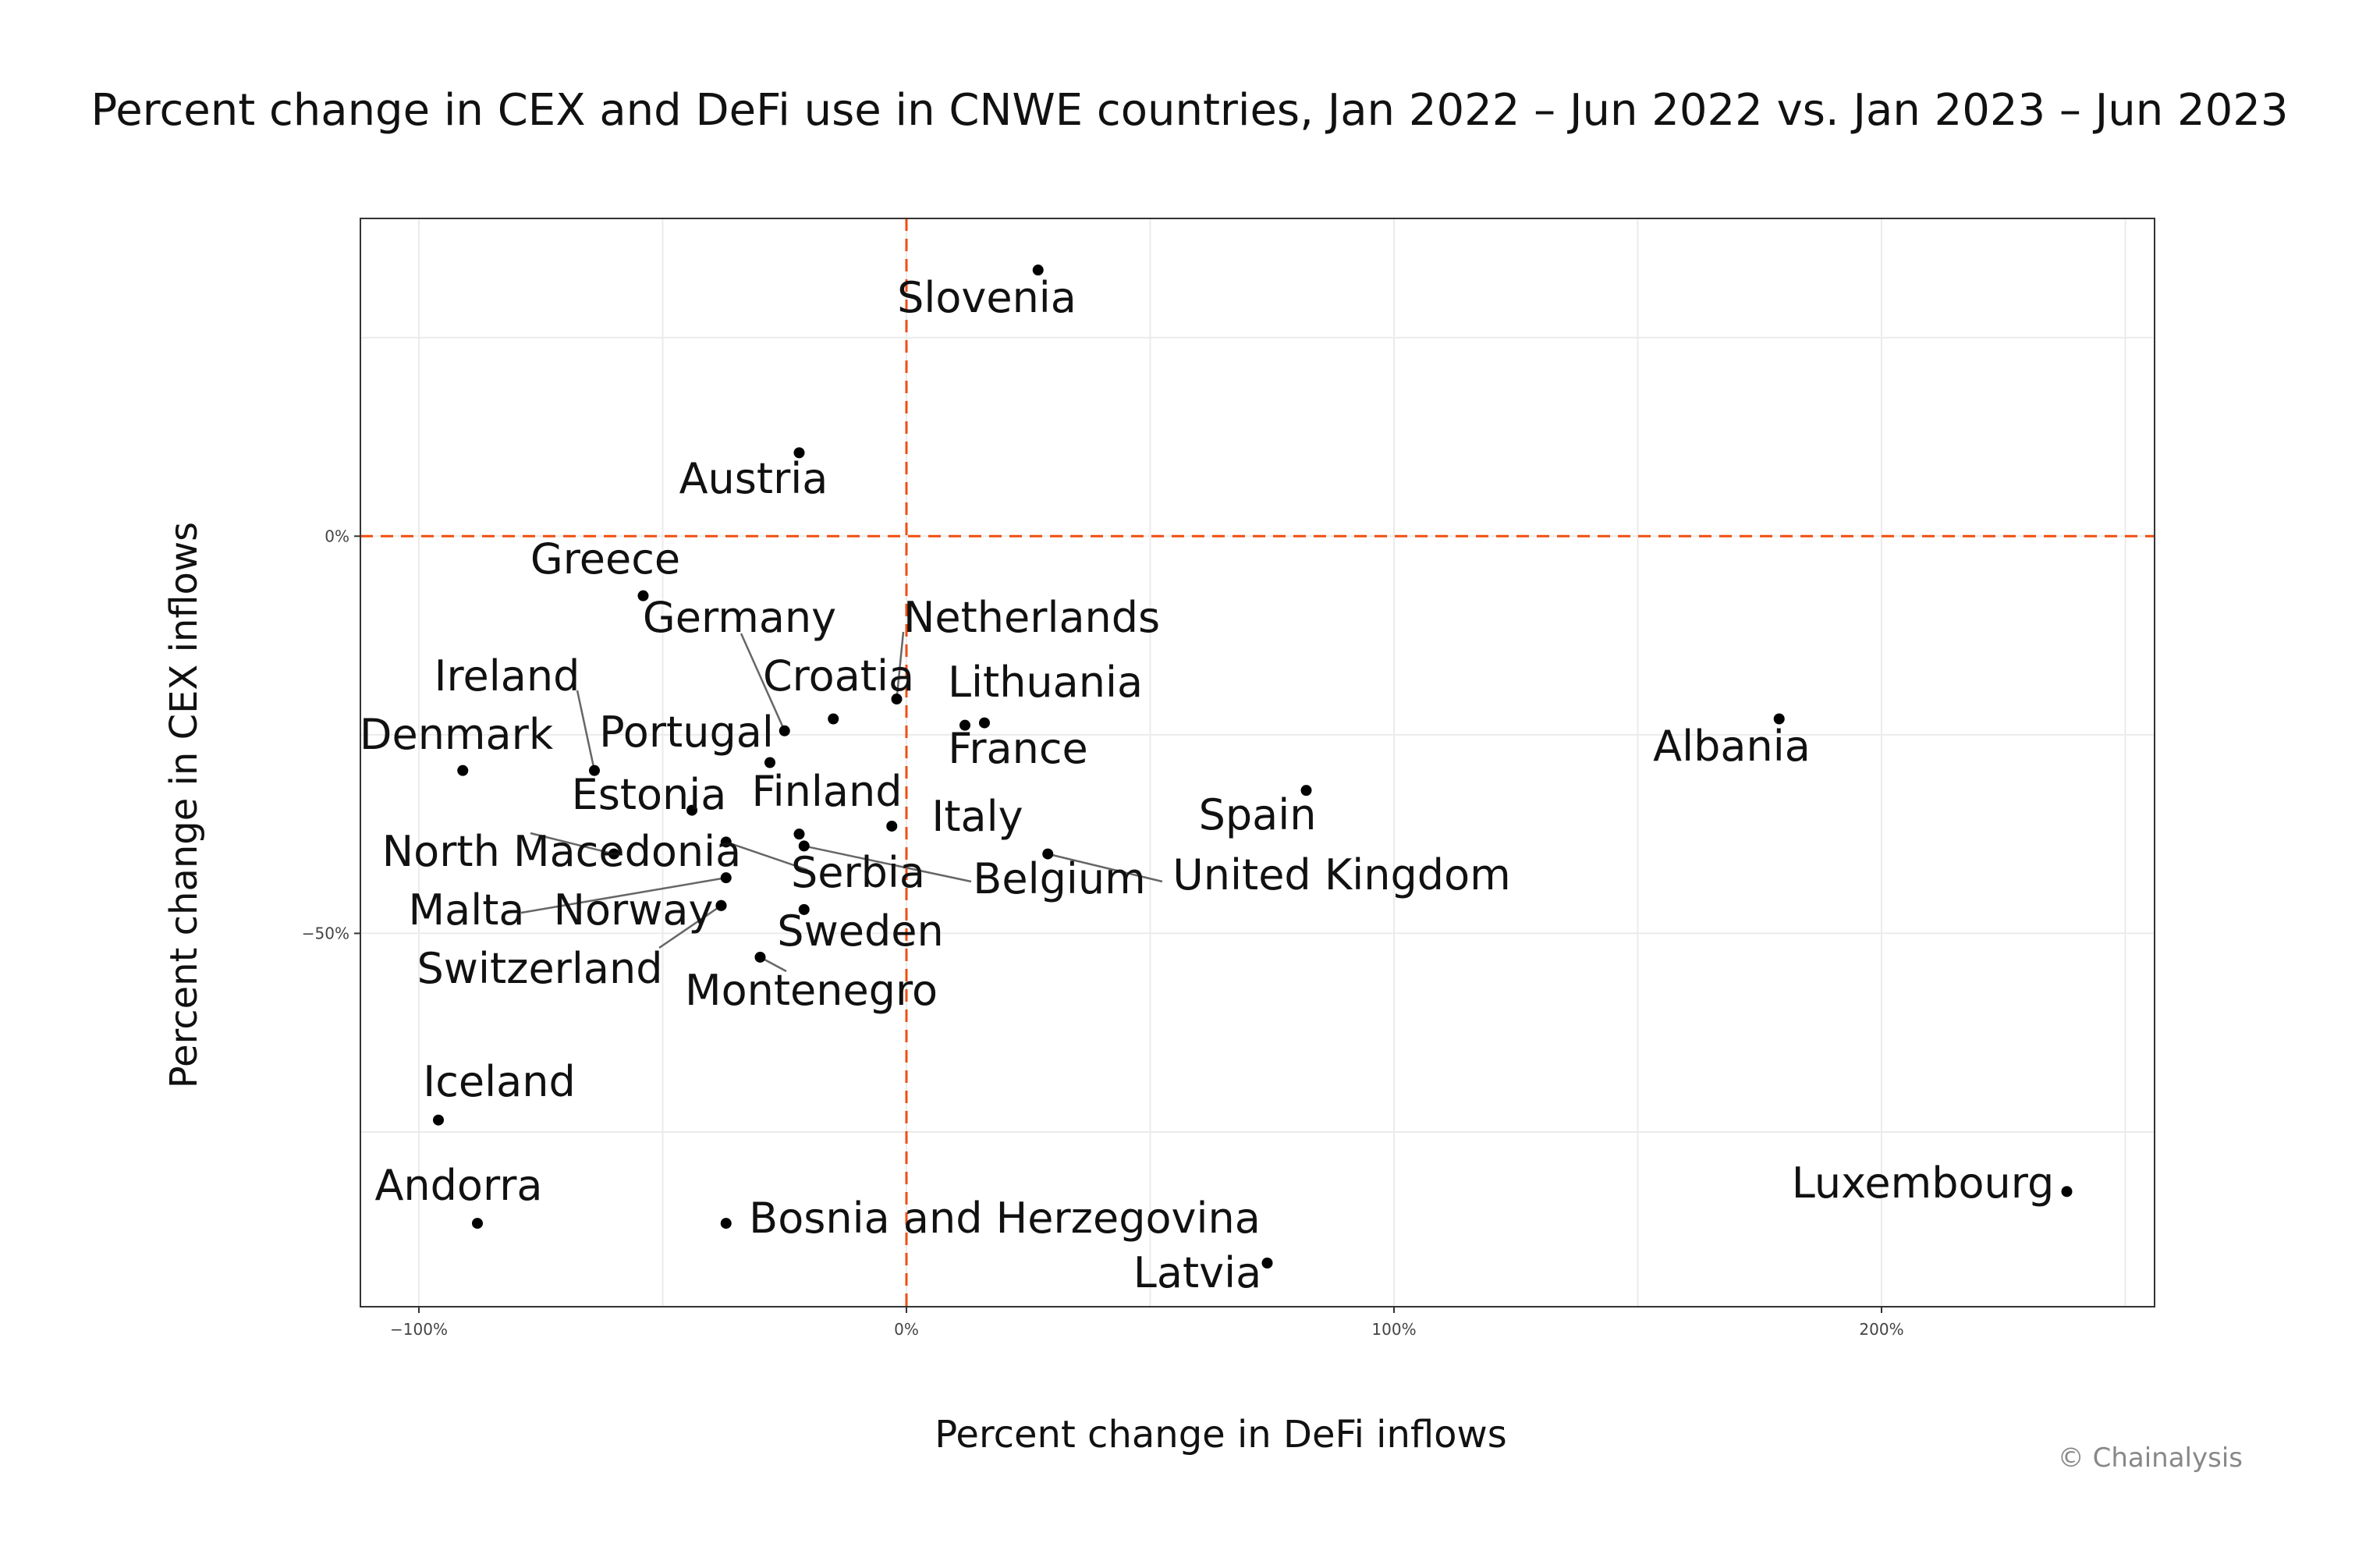 The width and height of the screenshot is (2380, 1547). Describe the element at coordinates (1881, 1329) in the screenshot. I see `x-tick-label: 200%` at that location.